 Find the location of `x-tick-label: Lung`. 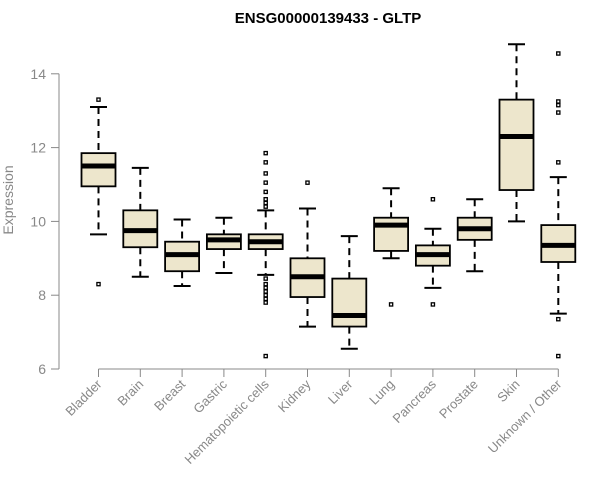

x-tick-label: Lung is located at coordinates (381, 392).